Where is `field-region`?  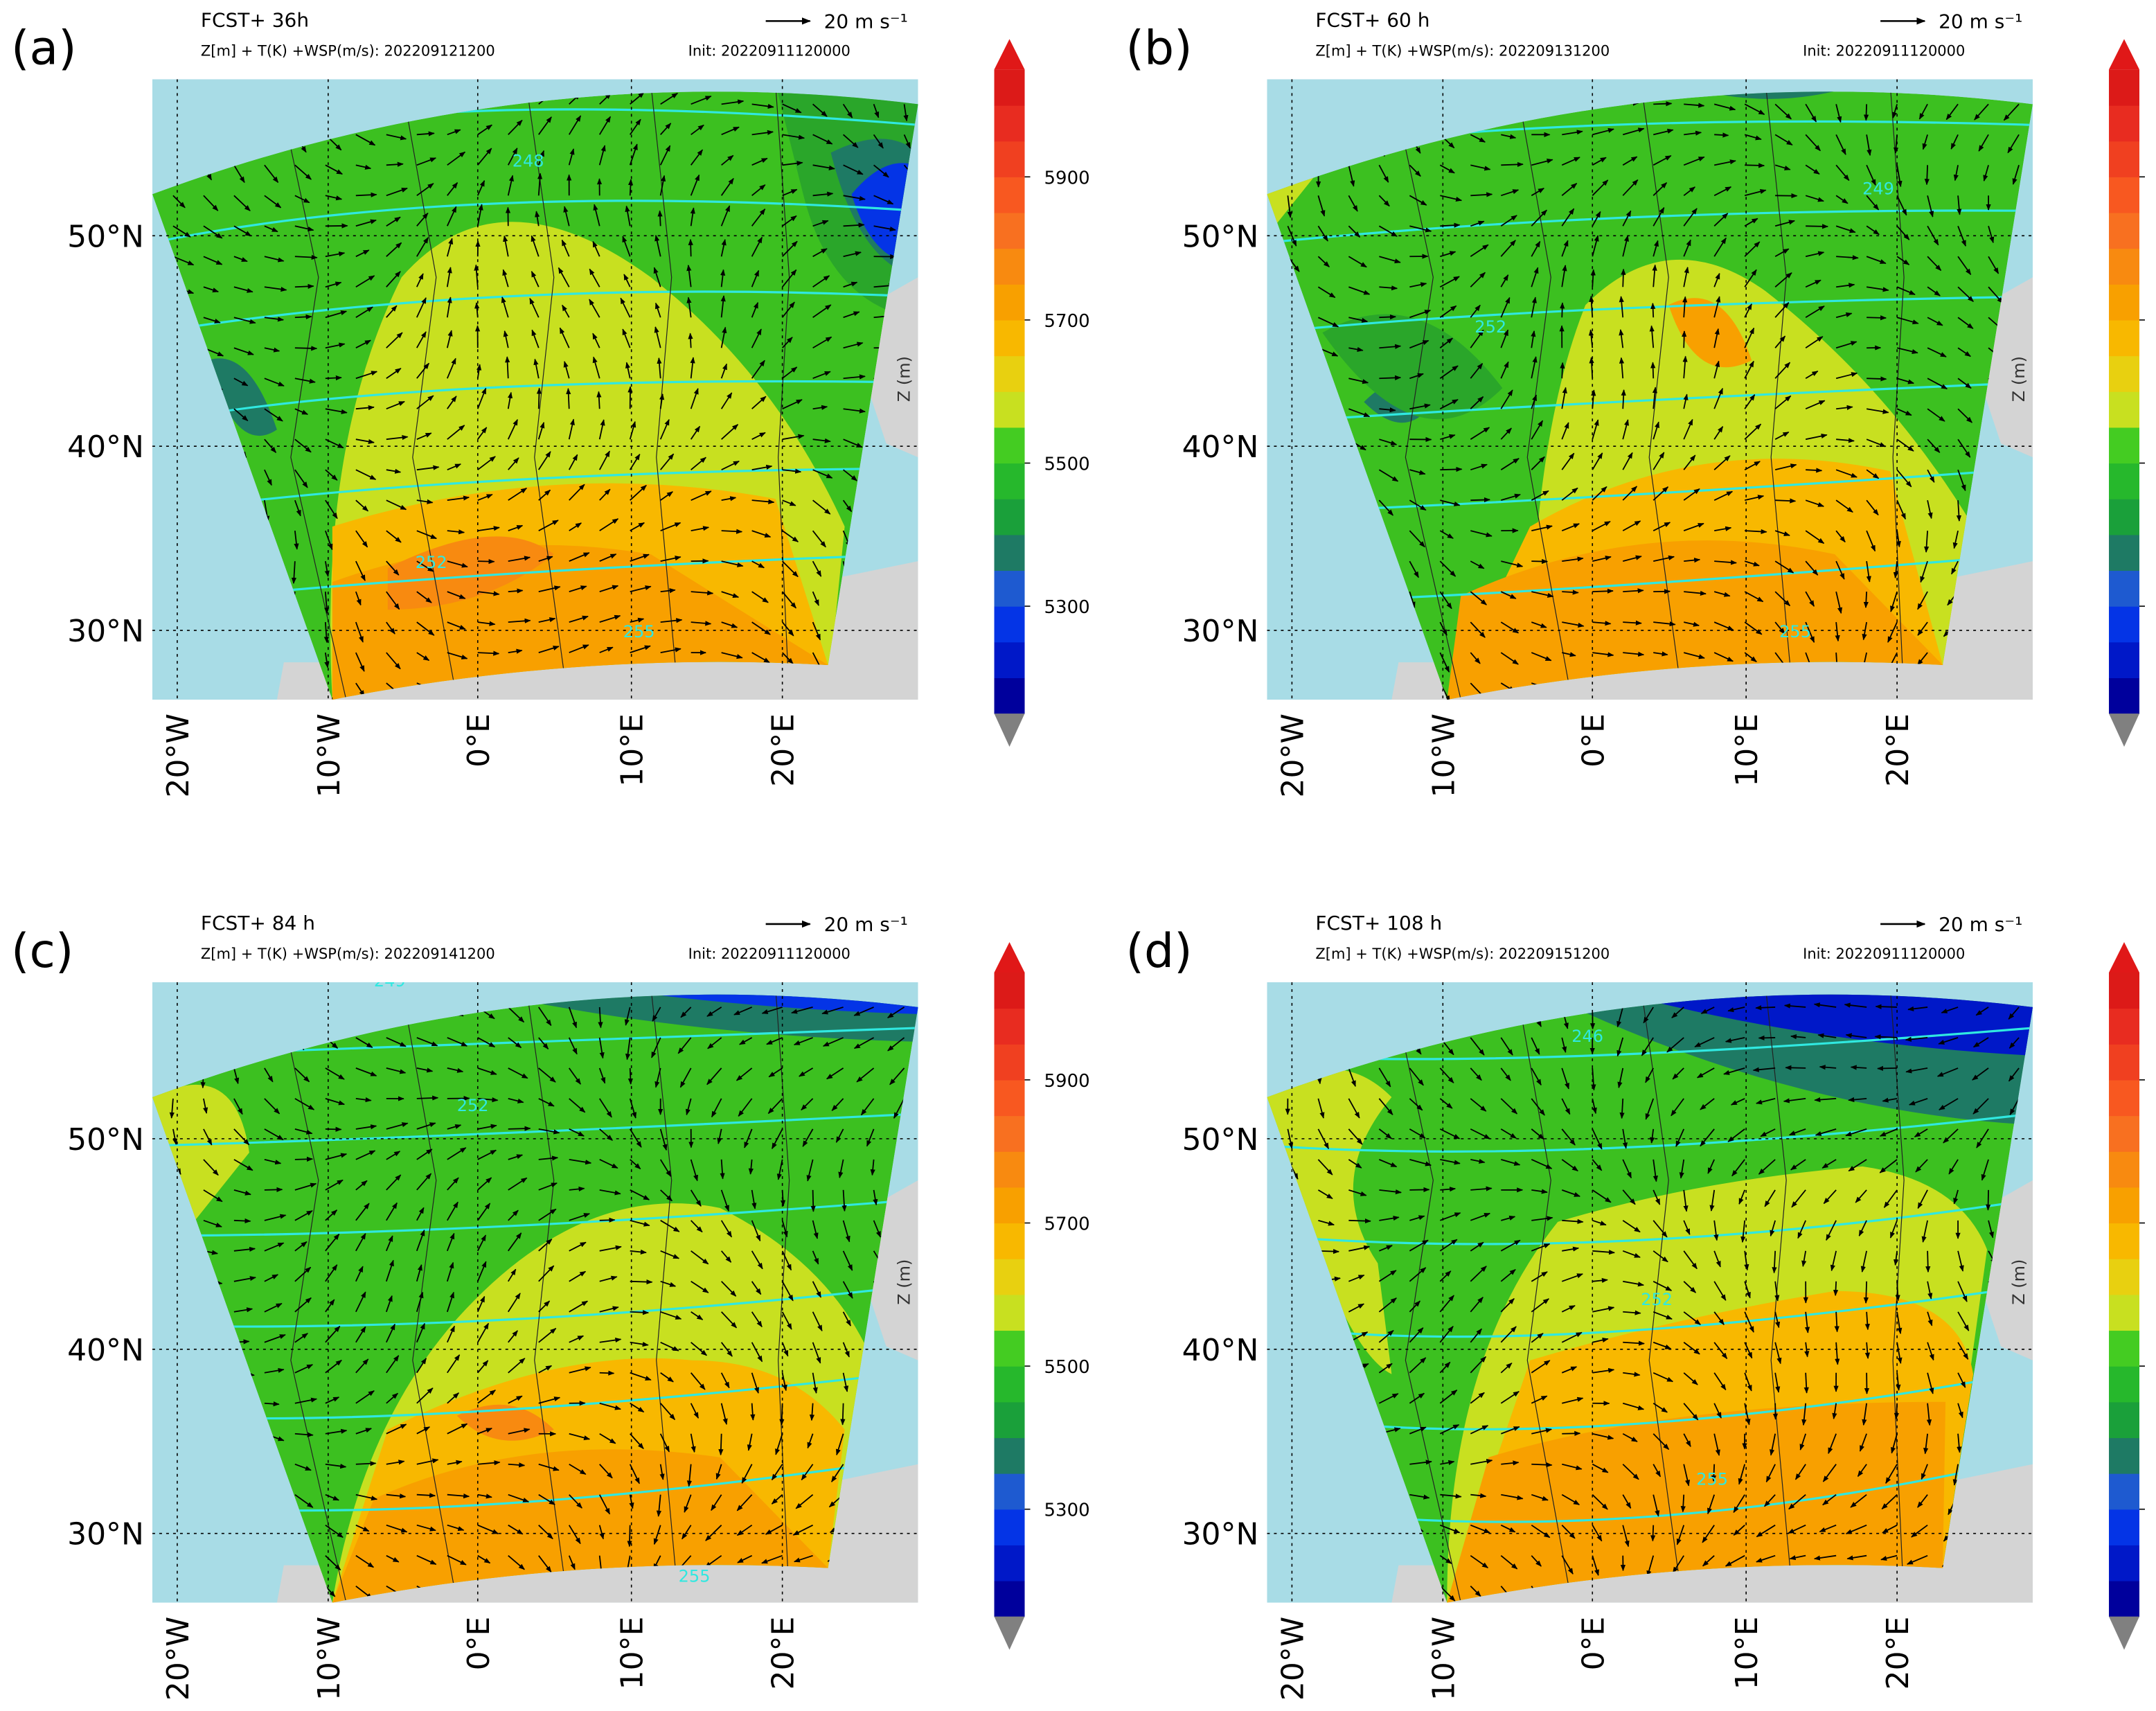 field-region is located at coordinates (1695, 620).